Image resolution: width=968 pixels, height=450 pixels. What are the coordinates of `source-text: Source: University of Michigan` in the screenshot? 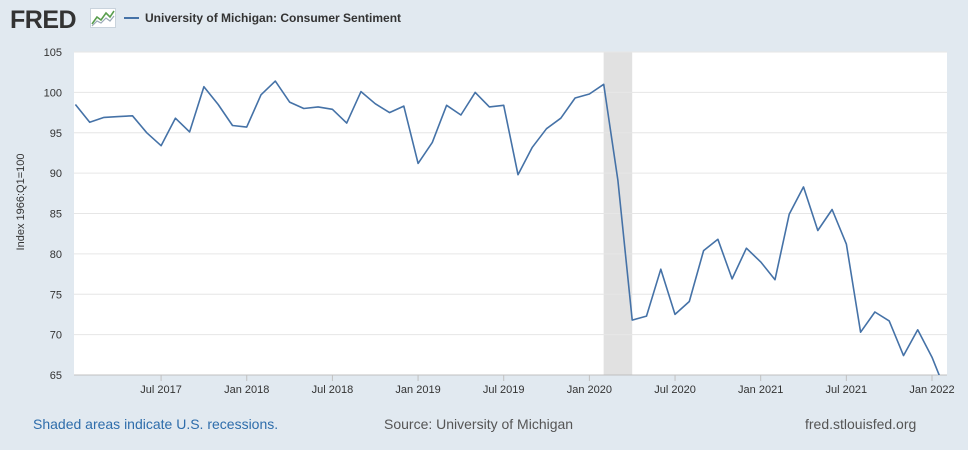 It's located at (479, 424).